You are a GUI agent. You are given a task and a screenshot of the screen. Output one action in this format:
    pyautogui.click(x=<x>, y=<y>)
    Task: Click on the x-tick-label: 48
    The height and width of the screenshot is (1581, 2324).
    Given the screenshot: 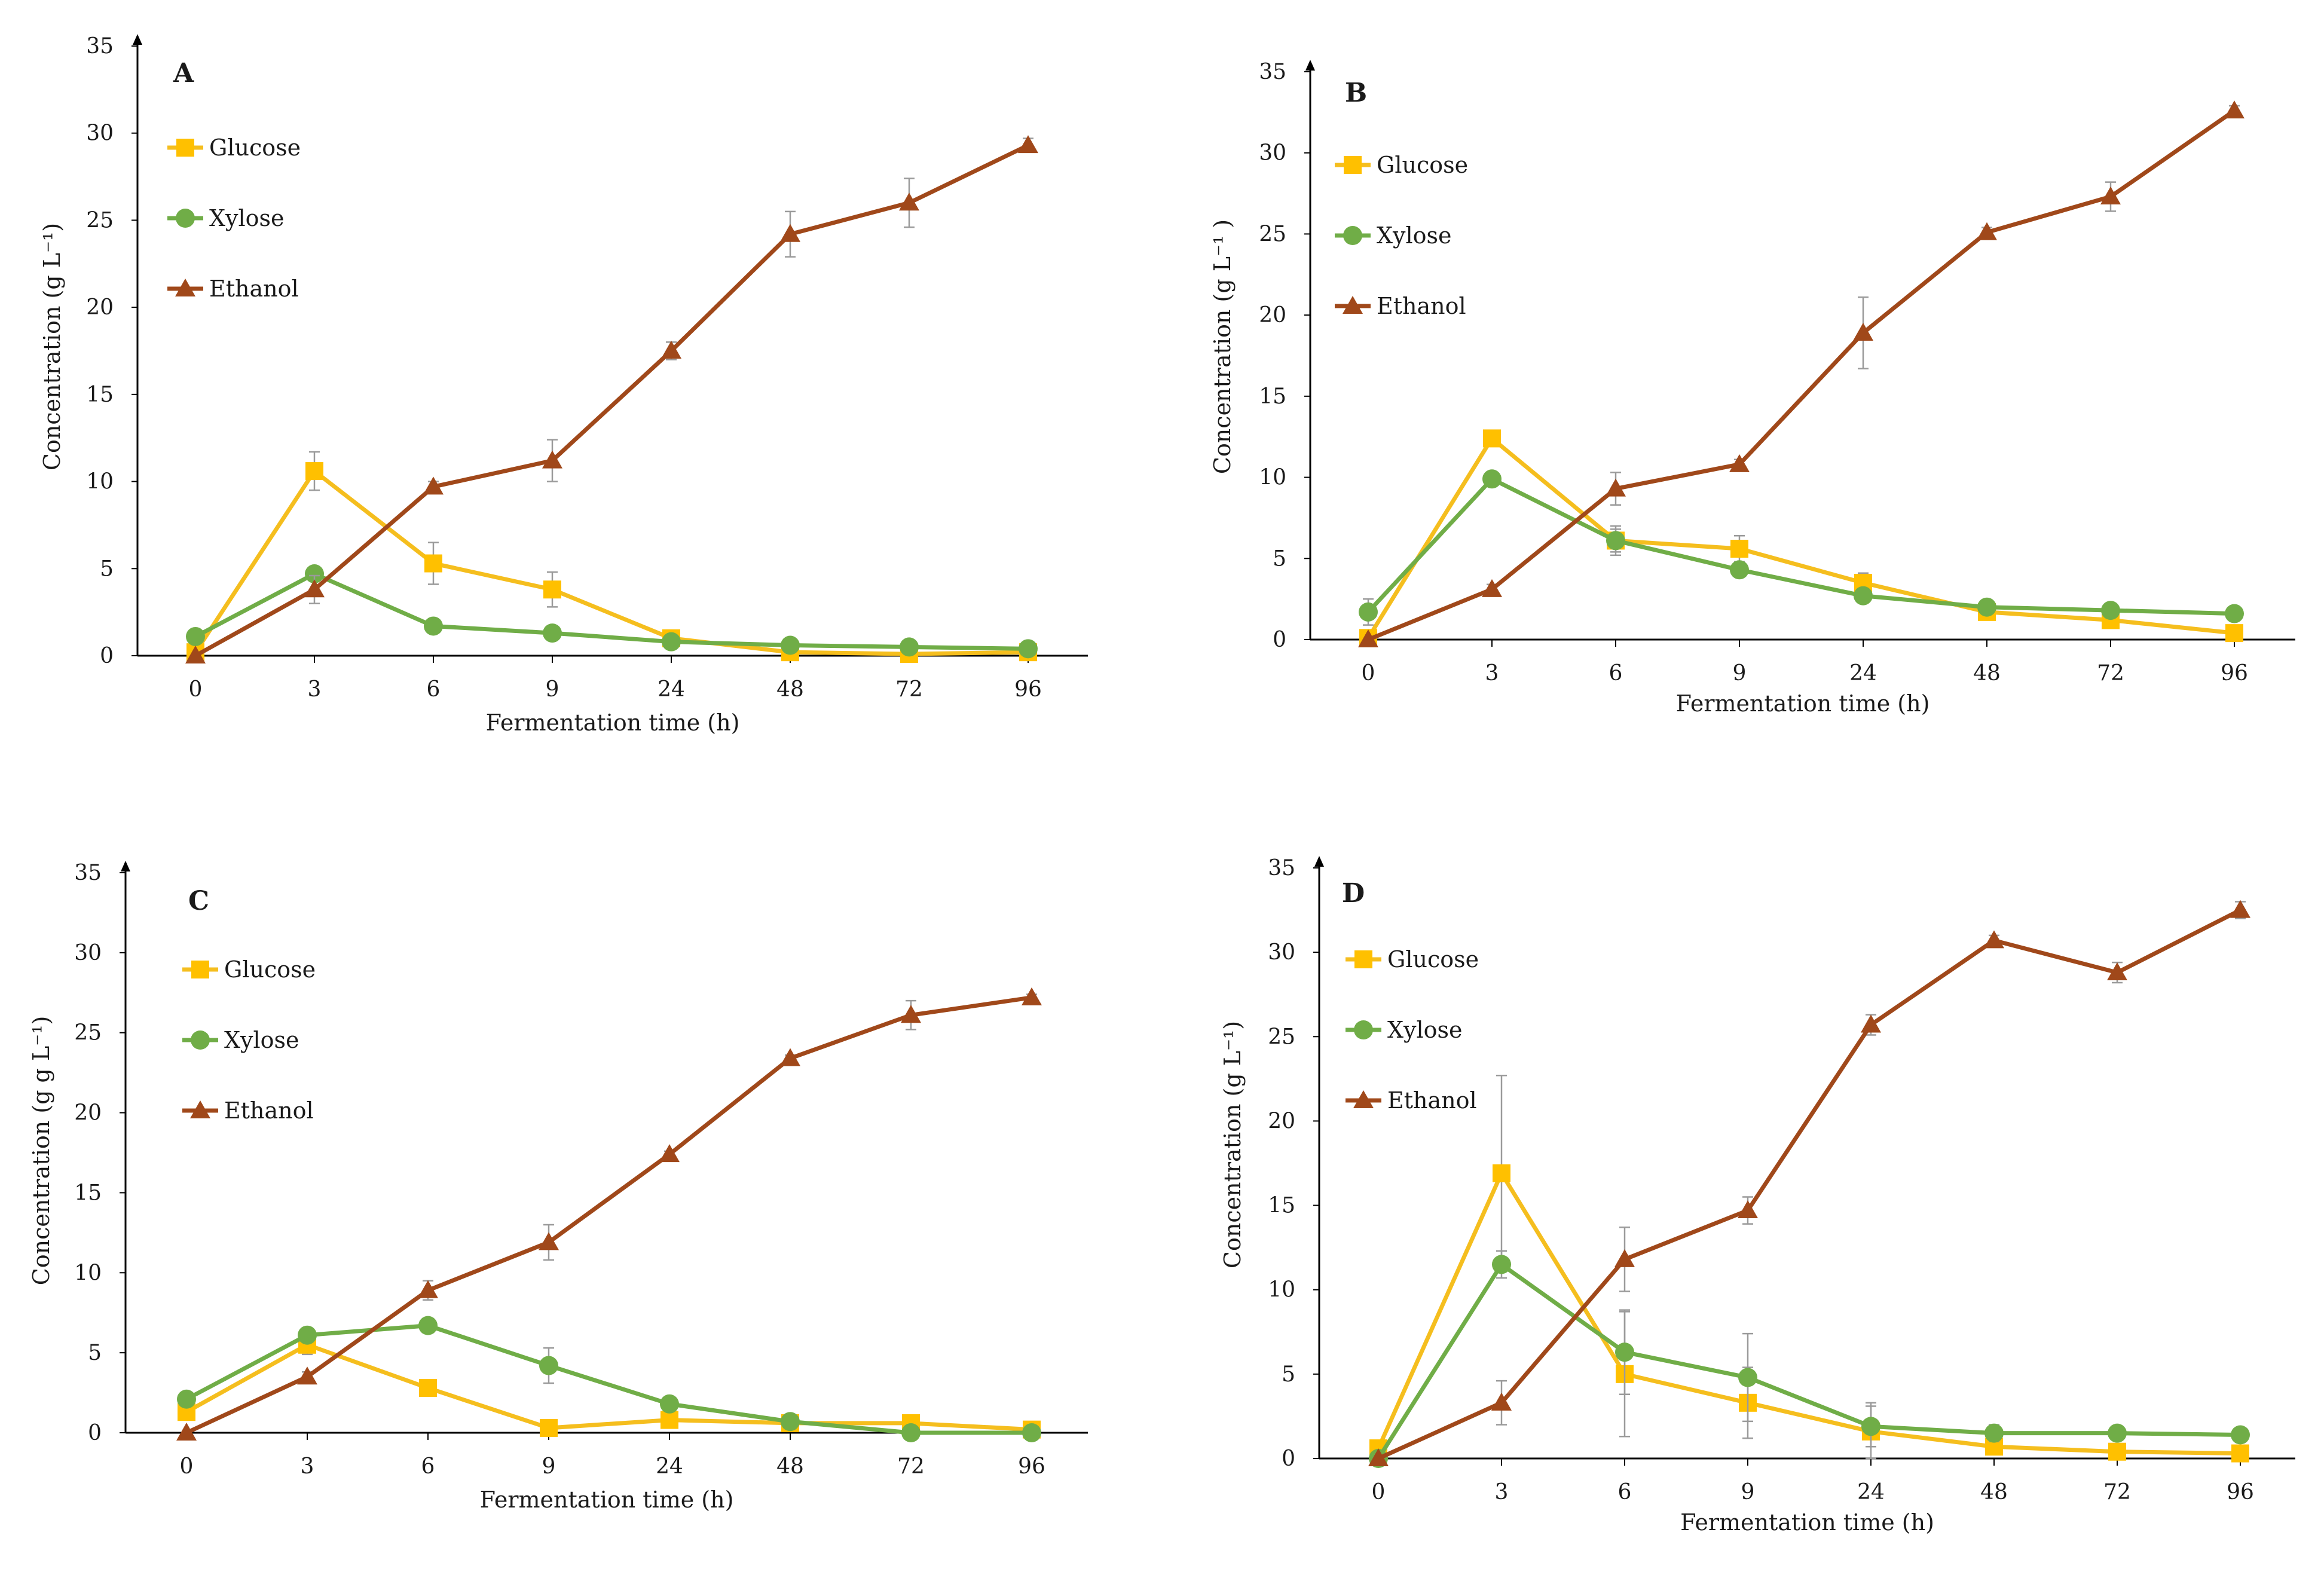 What is the action you would take?
    pyautogui.click(x=1987, y=673)
    